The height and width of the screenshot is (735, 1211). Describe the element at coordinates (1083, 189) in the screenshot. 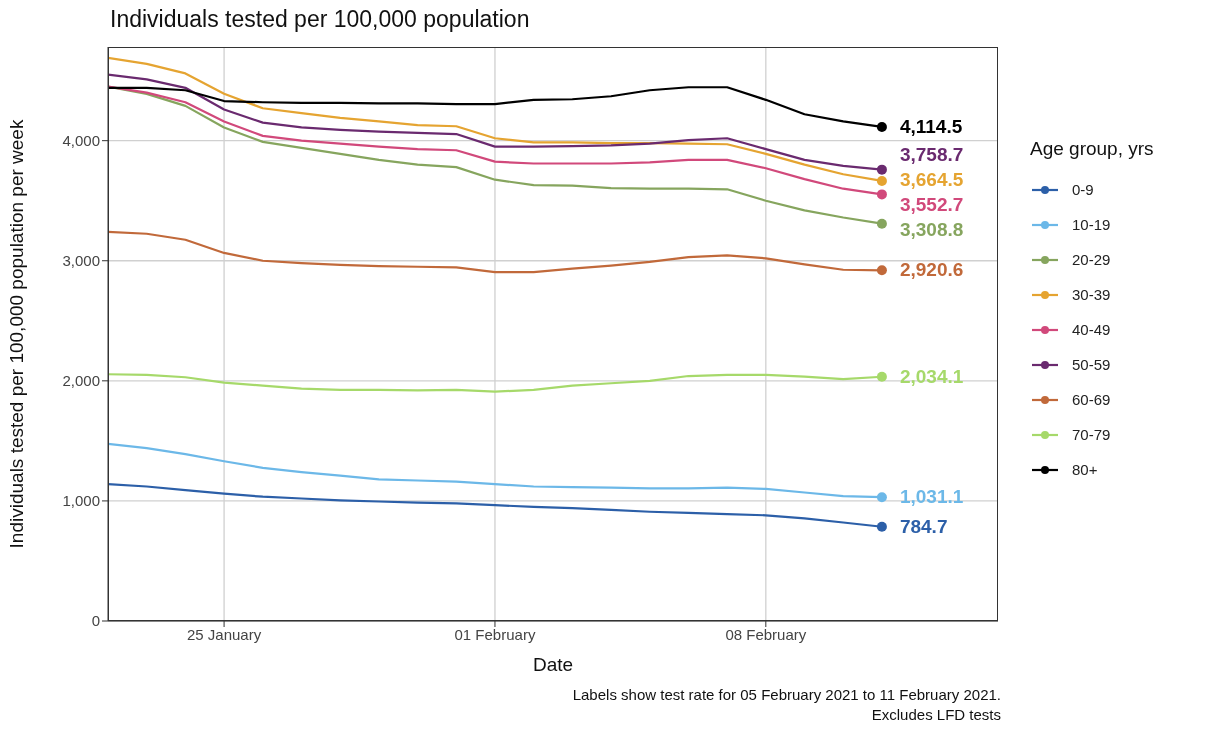

I see `legend-label: 0-9` at that location.